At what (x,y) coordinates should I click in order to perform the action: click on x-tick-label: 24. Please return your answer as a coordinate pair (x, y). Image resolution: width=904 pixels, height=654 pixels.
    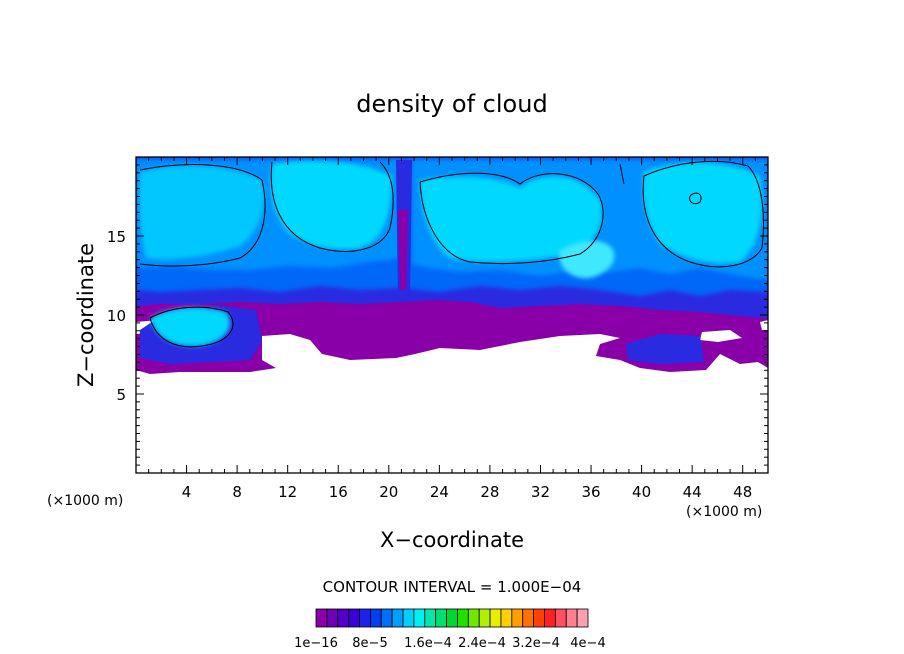
    Looking at the image, I should click on (439, 492).